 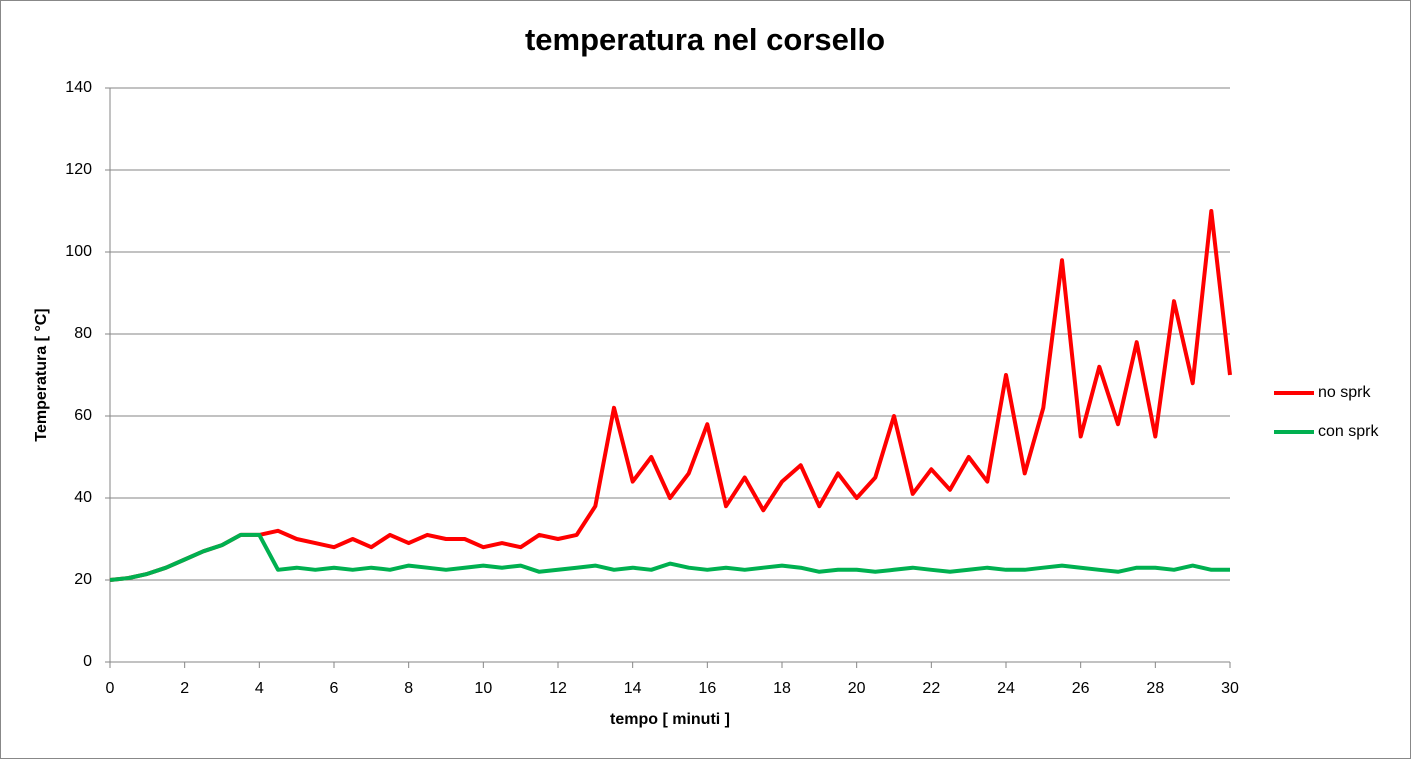 What do you see at coordinates (705, 39) in the screenshot?
I see `chart-title: temperatura nel corsello` at bounding box center [705, 39].